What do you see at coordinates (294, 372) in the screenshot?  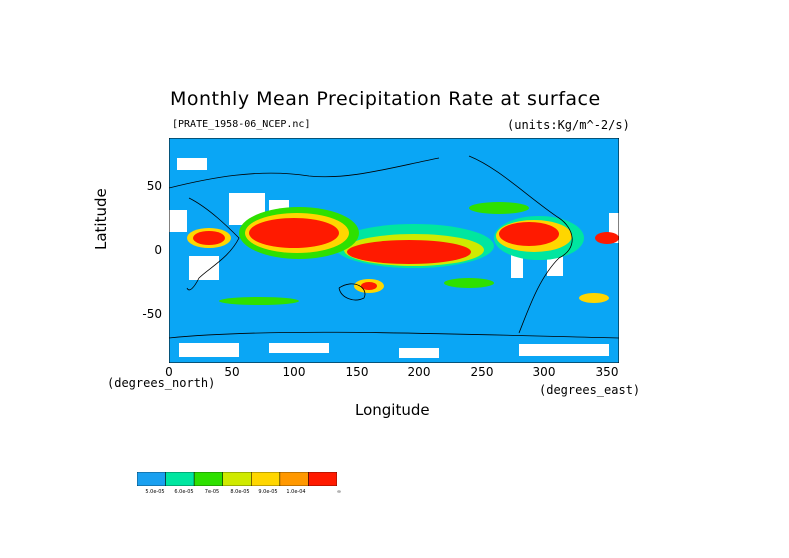 I see `xtick-100: 100` at bounding box center [294, 372].